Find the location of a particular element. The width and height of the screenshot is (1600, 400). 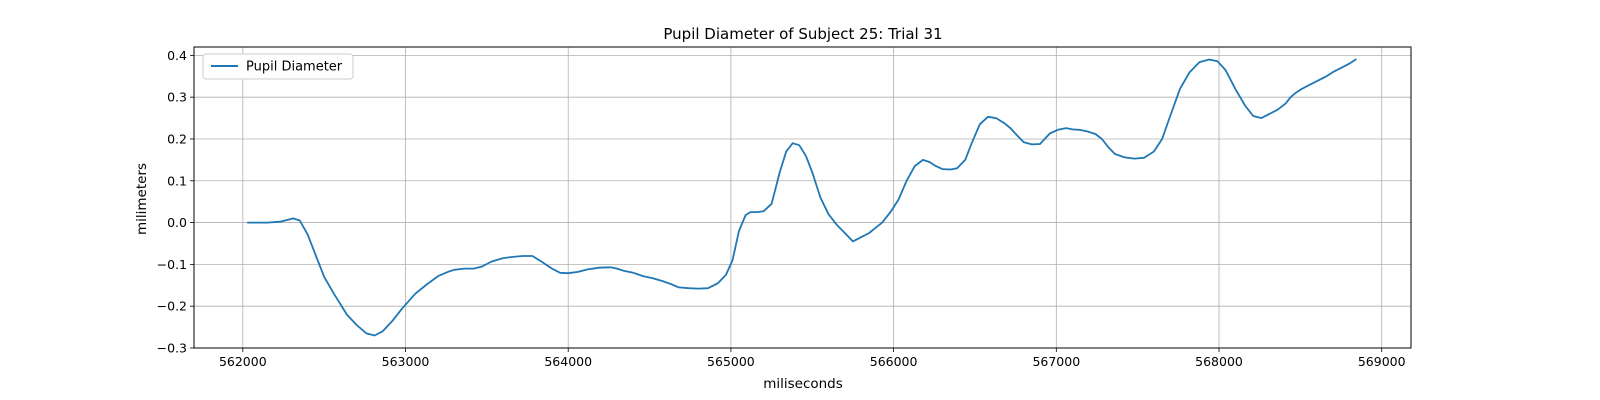

x-tick-label: 567000 is located at coordinates (1056, 361).